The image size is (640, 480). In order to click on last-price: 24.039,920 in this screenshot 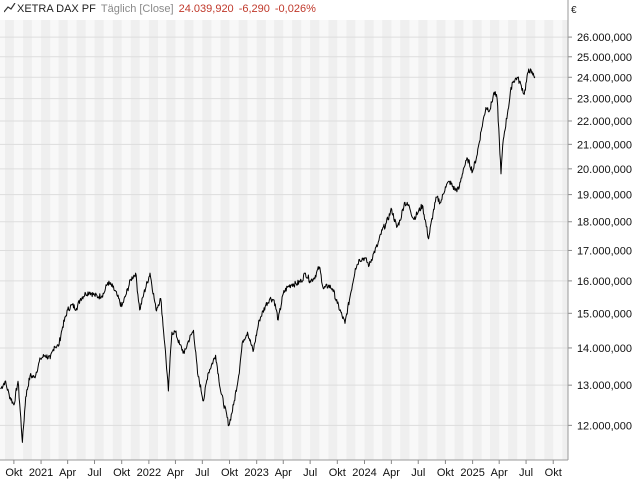, I will do `click(206, 9)`.